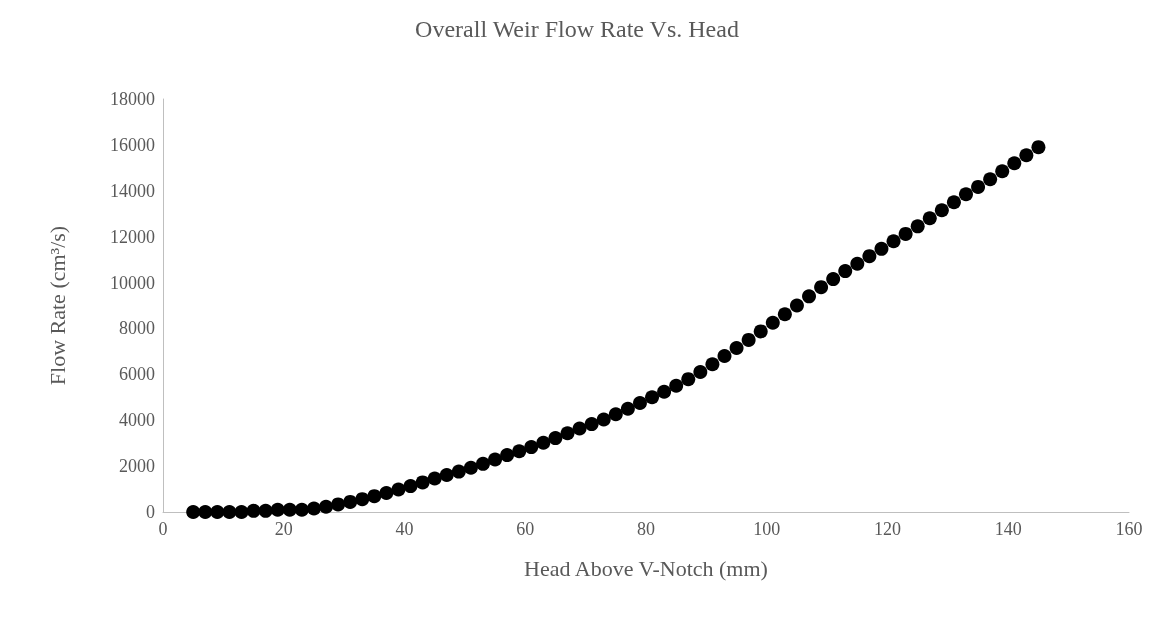  Describe the element at coordinates (137, 374) in the screenshot. I see `y-tick-label: 6000` at that location.